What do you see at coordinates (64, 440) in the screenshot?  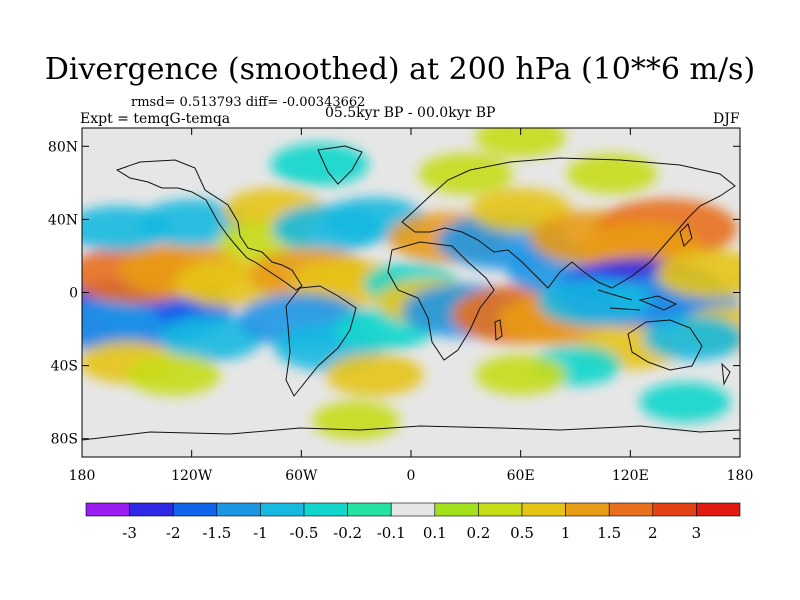 I see `y-tick-label-4: 80S` at bounding box center [64, 440].